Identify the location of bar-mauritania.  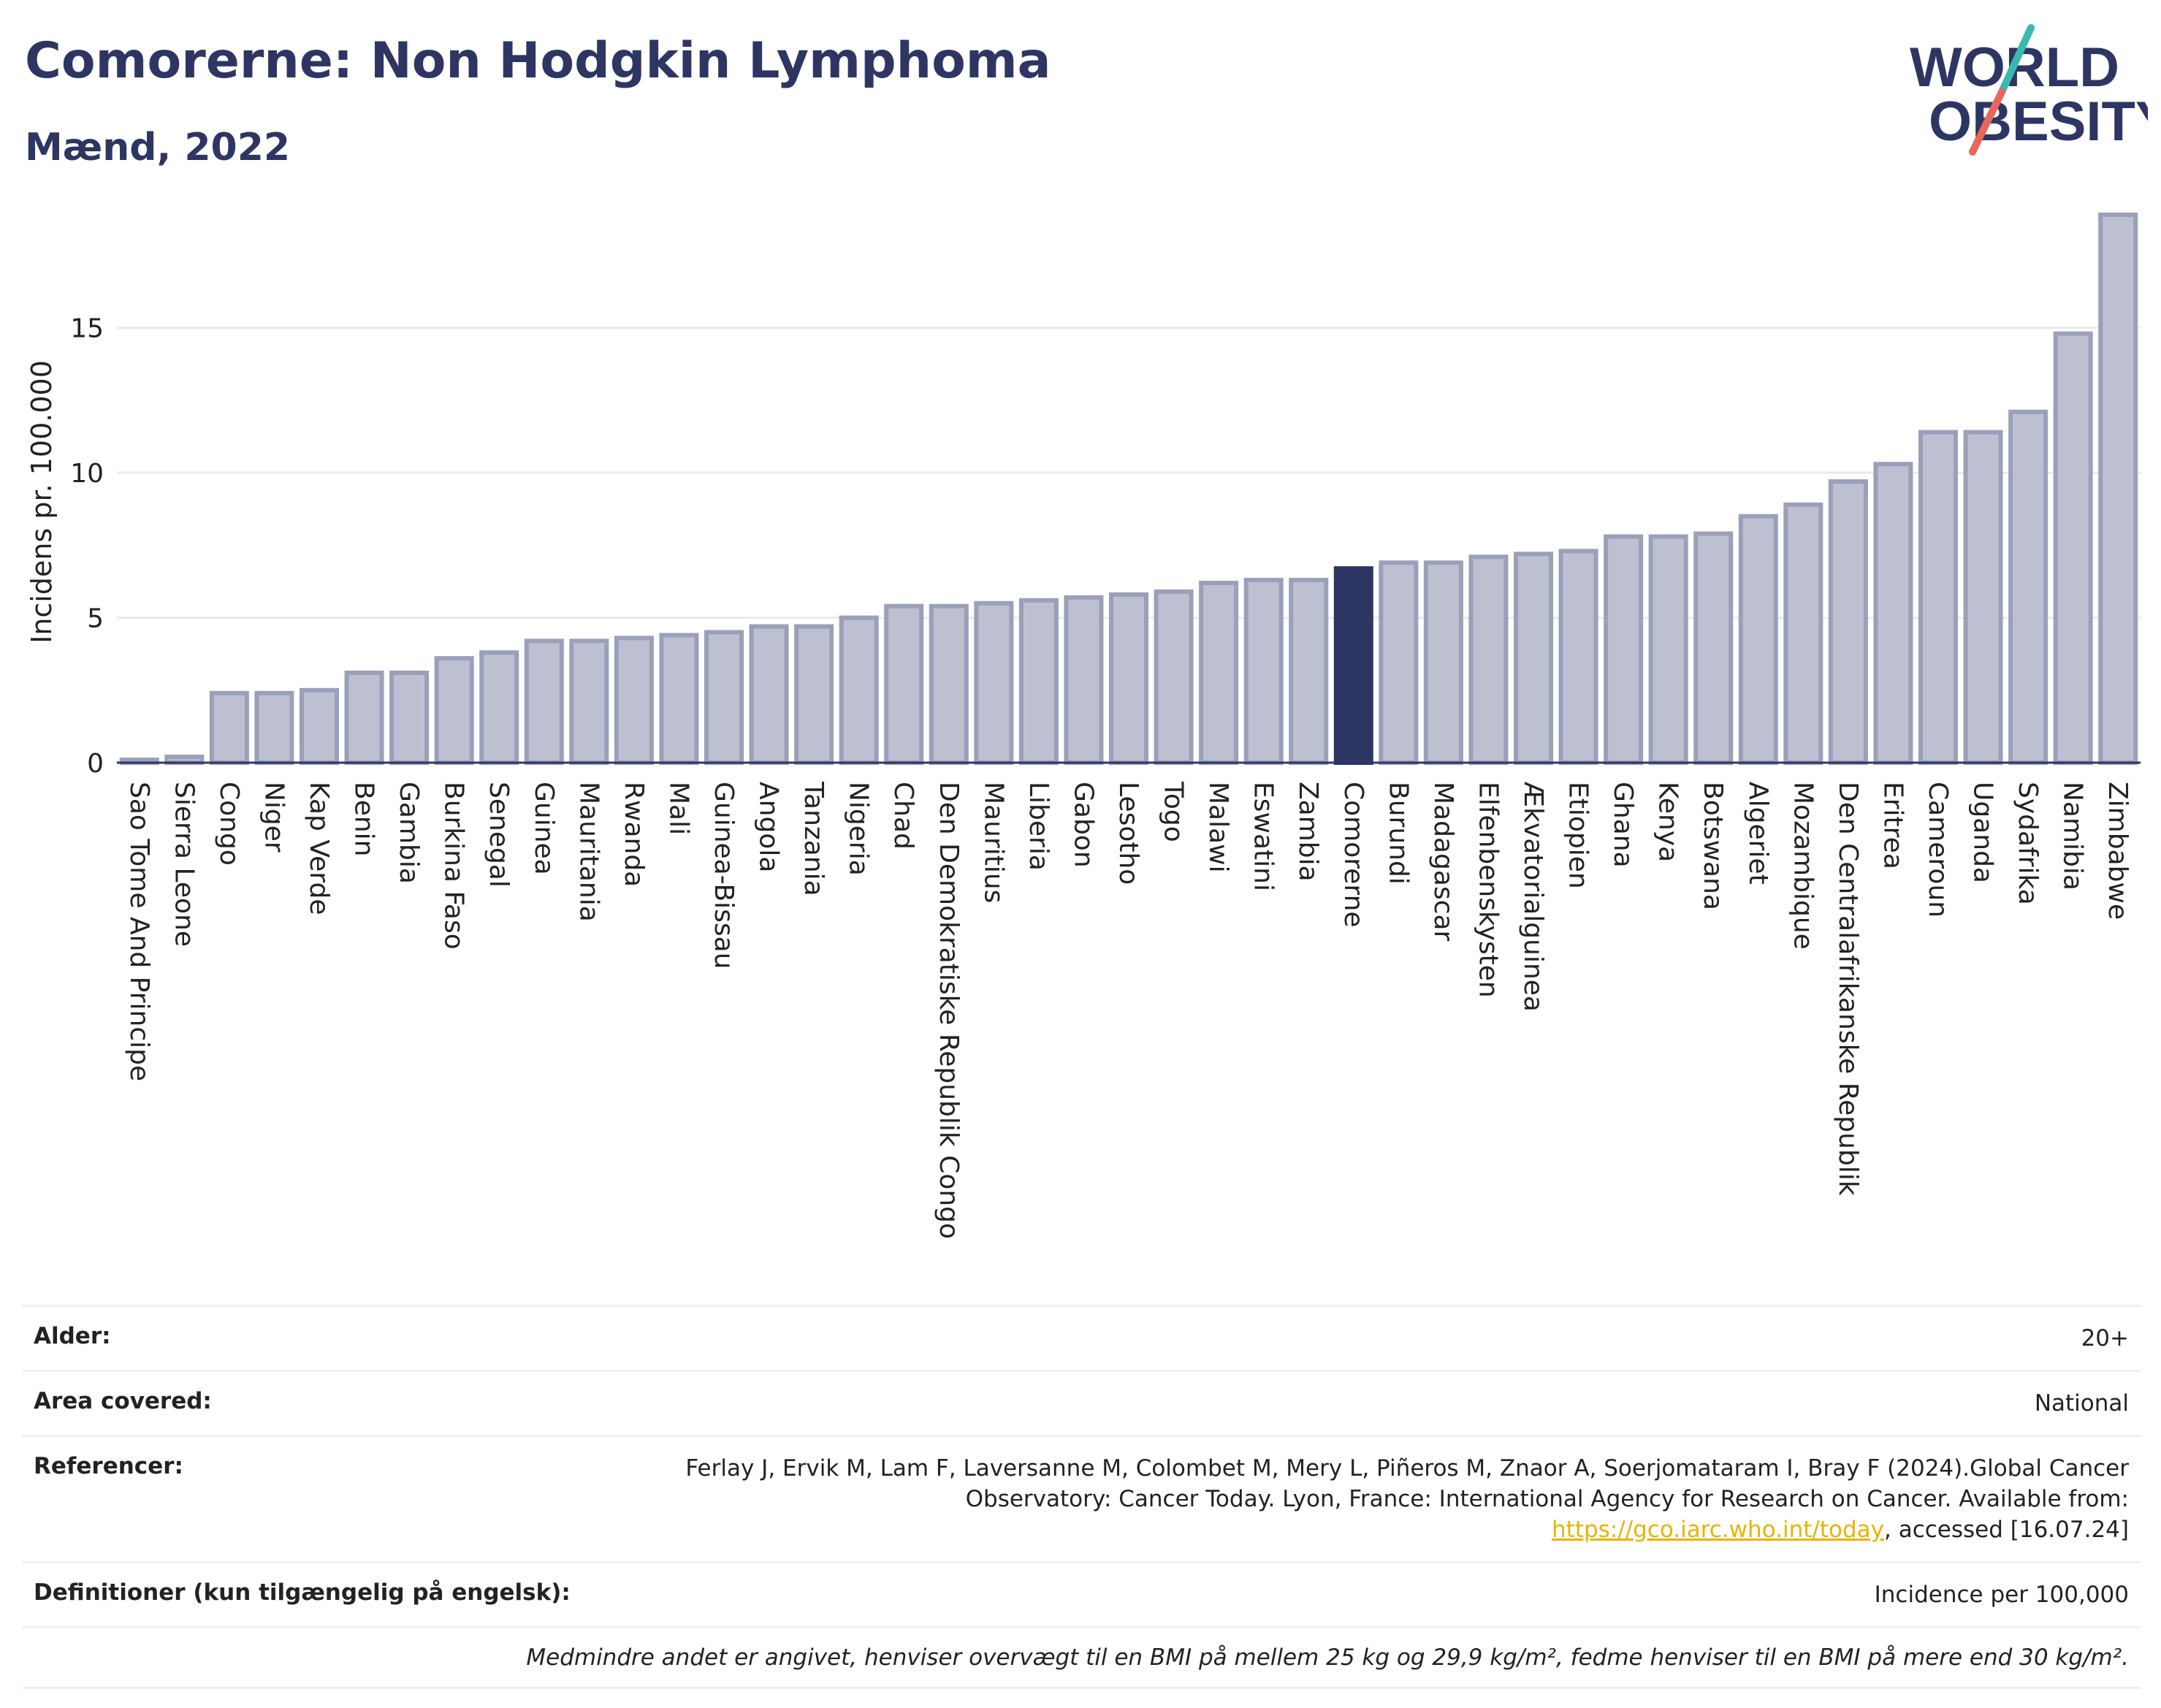
(589, 701).